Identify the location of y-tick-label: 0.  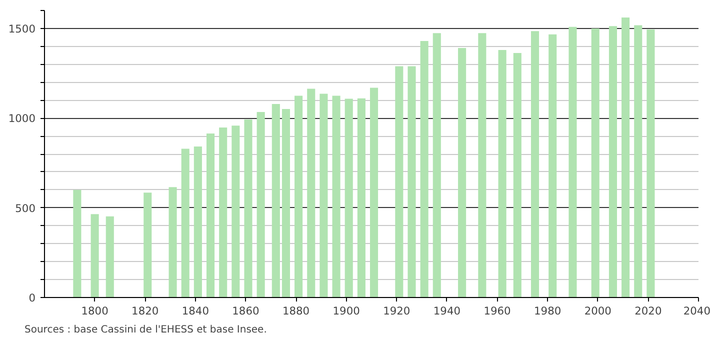
(32, 298).